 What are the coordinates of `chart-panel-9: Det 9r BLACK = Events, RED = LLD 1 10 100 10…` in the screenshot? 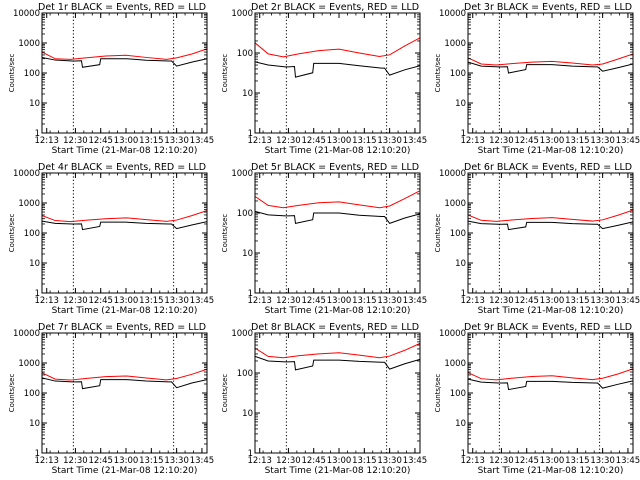 It's located at (537, 399).